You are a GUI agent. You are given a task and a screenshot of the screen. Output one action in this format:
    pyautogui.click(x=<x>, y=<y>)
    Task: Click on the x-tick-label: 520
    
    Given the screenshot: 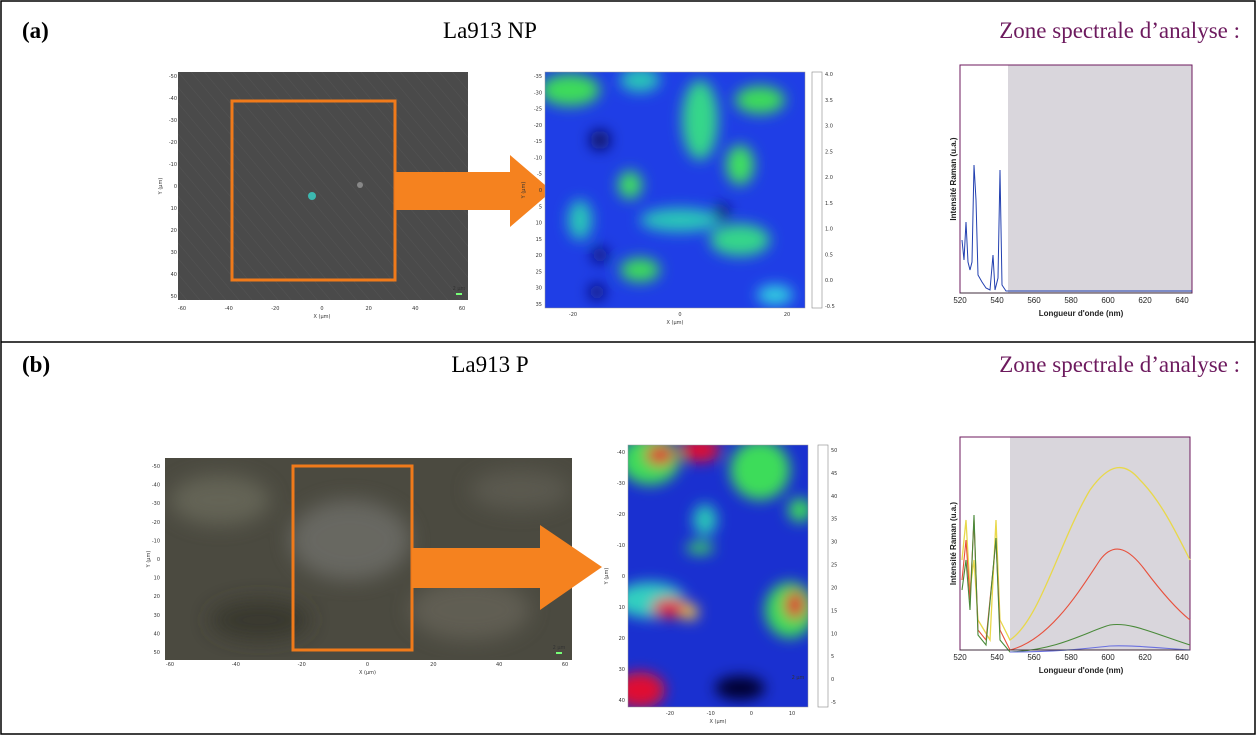 What is the action you would take?
    pyautogui.click(x=960, y=300)
    